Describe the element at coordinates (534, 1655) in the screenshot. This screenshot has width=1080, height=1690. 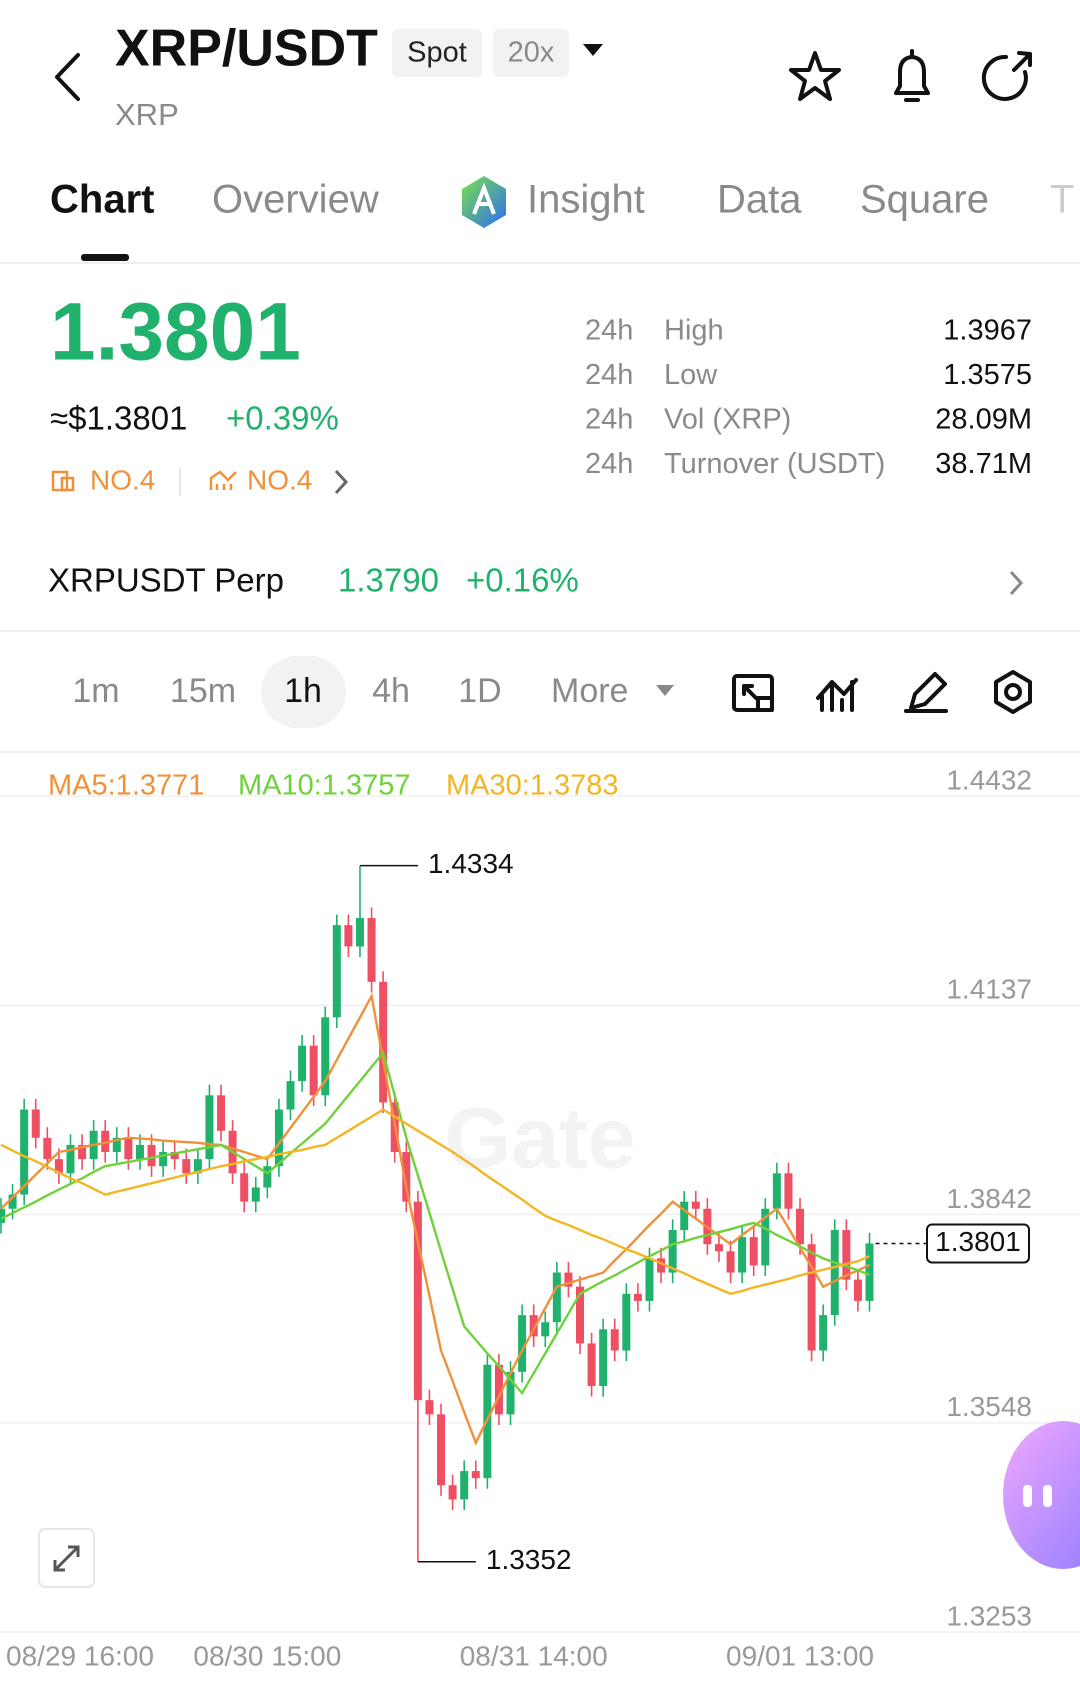
I see `x-tick-label: 08/31 14:00` at that location.